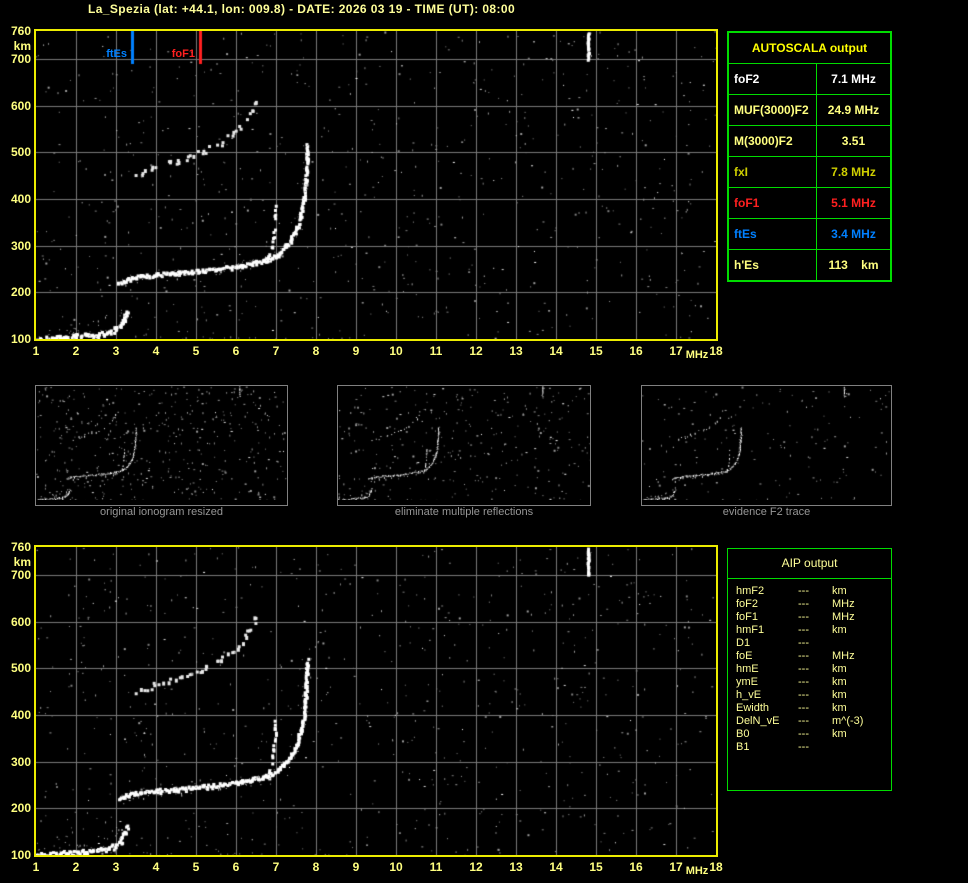  I want to click on aip-row-fof2: foF2 --- MHz, so click(809, 604).